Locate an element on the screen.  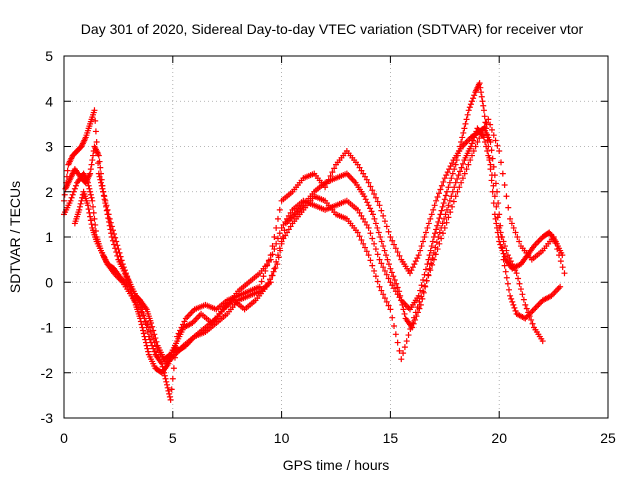
y-tick-label: 4 is located at coordinates (49, 101).